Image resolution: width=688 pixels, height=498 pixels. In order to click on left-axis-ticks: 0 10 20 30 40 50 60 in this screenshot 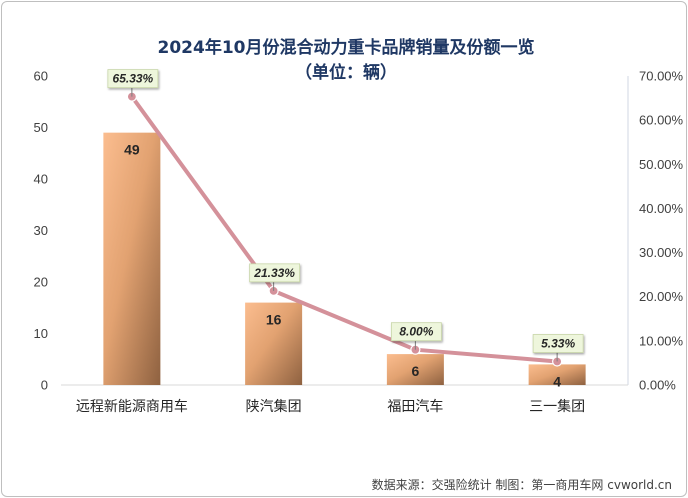, I will do `click(41, 231)`.